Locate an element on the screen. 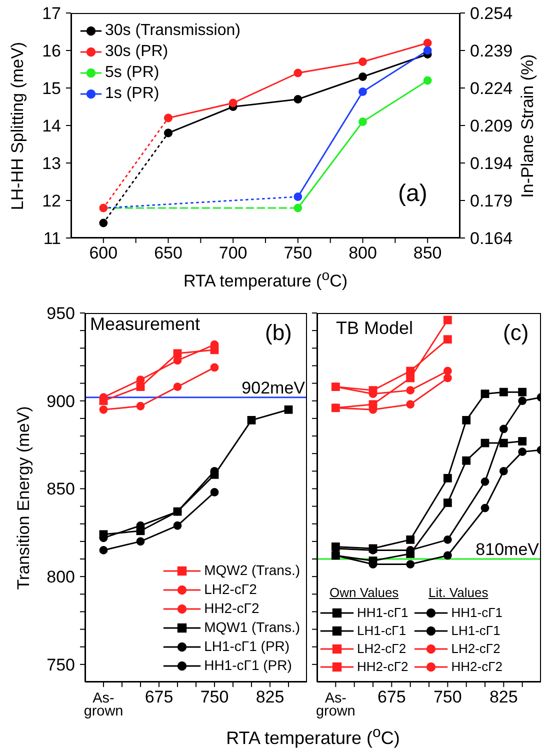 Image resolution: width=543 pixels, height=749 pixels. ref-line-label: 902meV is located at coordinates (274, 388).